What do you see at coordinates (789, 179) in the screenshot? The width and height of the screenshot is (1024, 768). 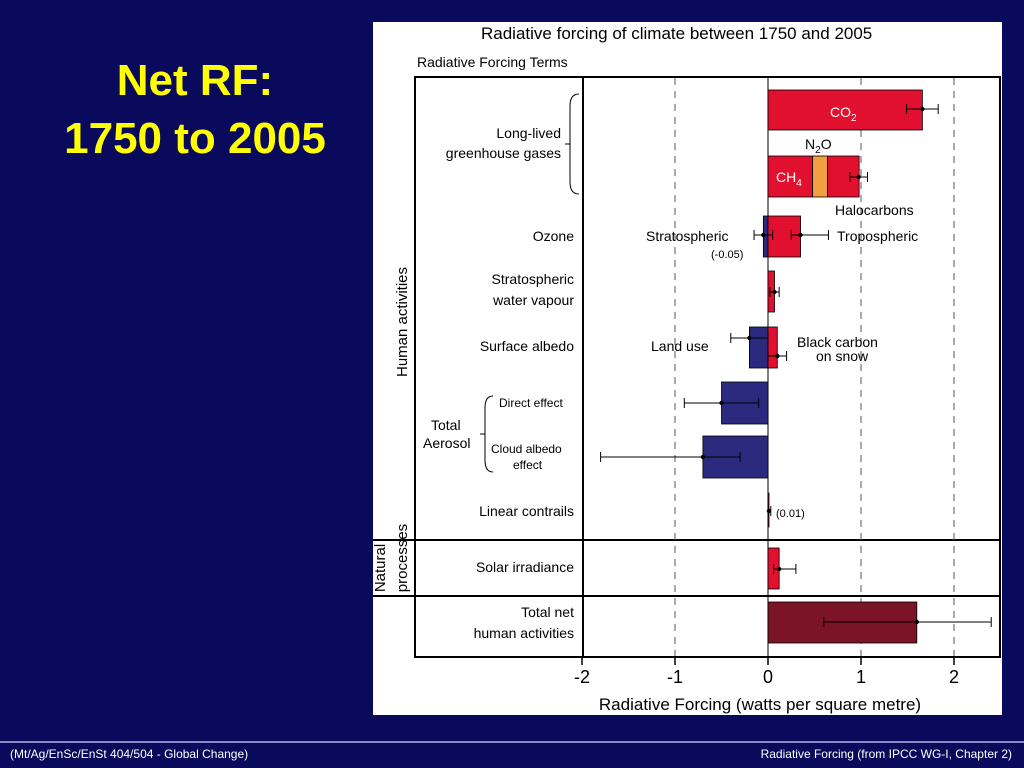 I see `annot-ch4: CH4` at bounding box center [789, 179].